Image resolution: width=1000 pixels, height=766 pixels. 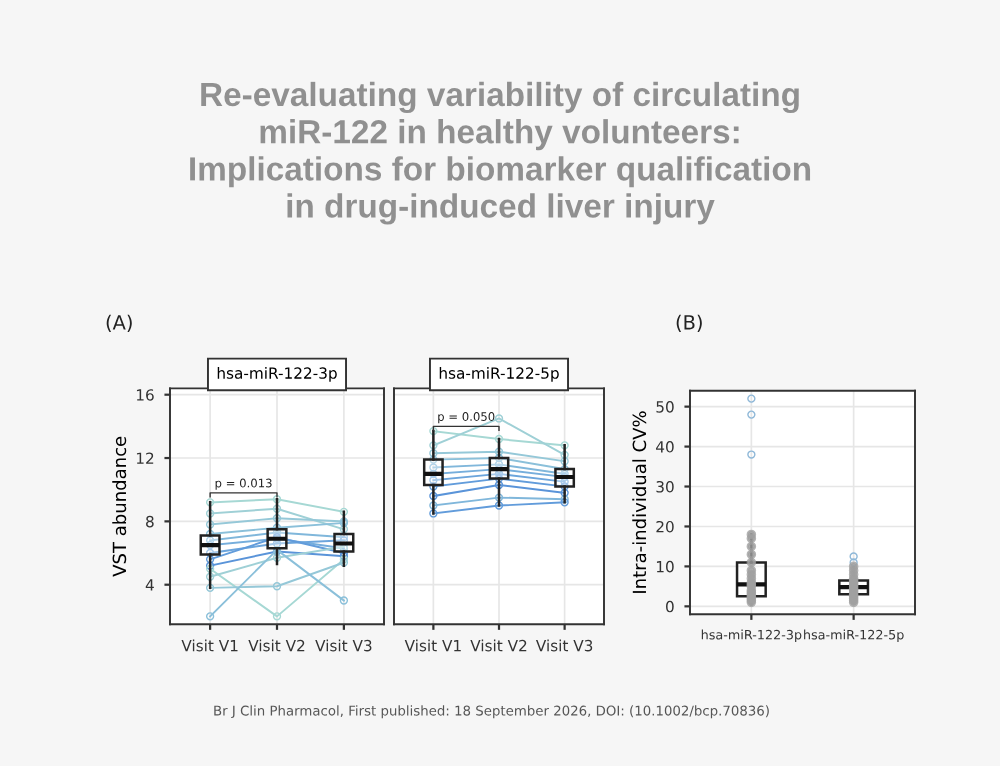 What do you see at coordinates (500, 153) in the screenshot?
I see `text: Re-evaluating variability of circulating miR-122 in healthy volunteers: Implications for biomarker qualification in drug-induced liver injury` at bounding box center [500, 153].